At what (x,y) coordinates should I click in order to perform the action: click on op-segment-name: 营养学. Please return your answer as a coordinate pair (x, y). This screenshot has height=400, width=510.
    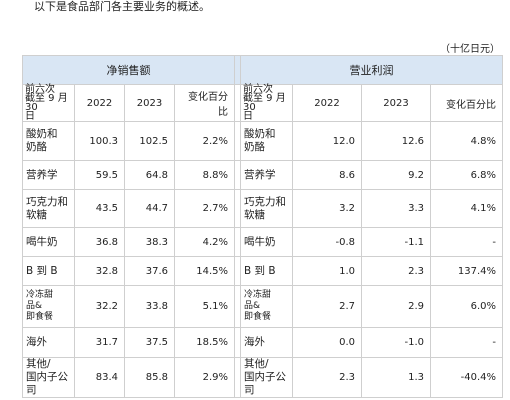
    Looking at the image, I should click on (266, 175).